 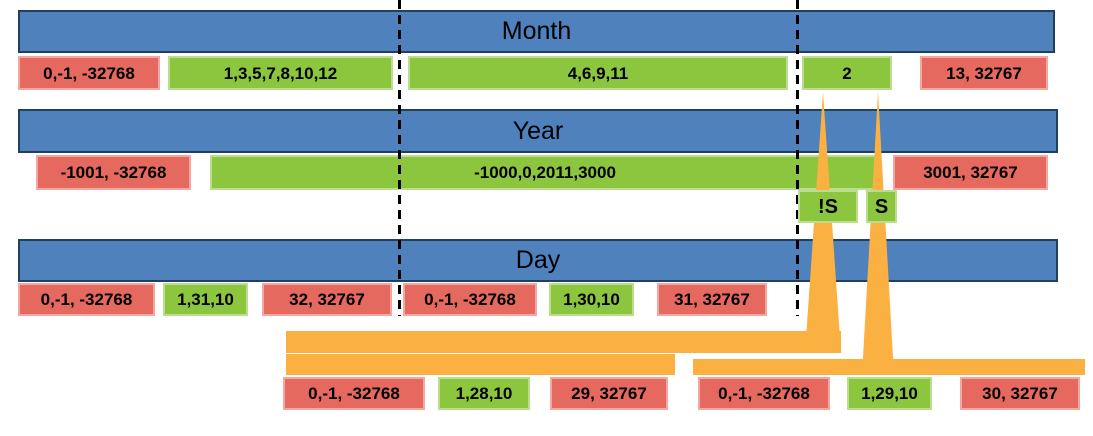 I want to click on year-partition-valid: -1000,0,2011,3000, so click(x=545, y=172).